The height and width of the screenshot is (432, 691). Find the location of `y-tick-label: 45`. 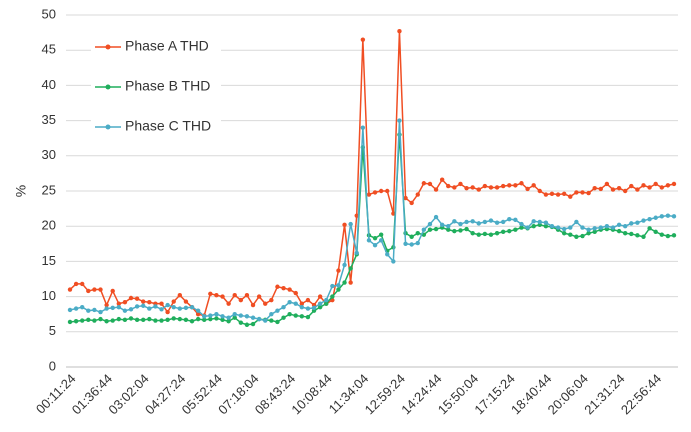

y-tick-label: 45 is located at coordinates (49, 49).